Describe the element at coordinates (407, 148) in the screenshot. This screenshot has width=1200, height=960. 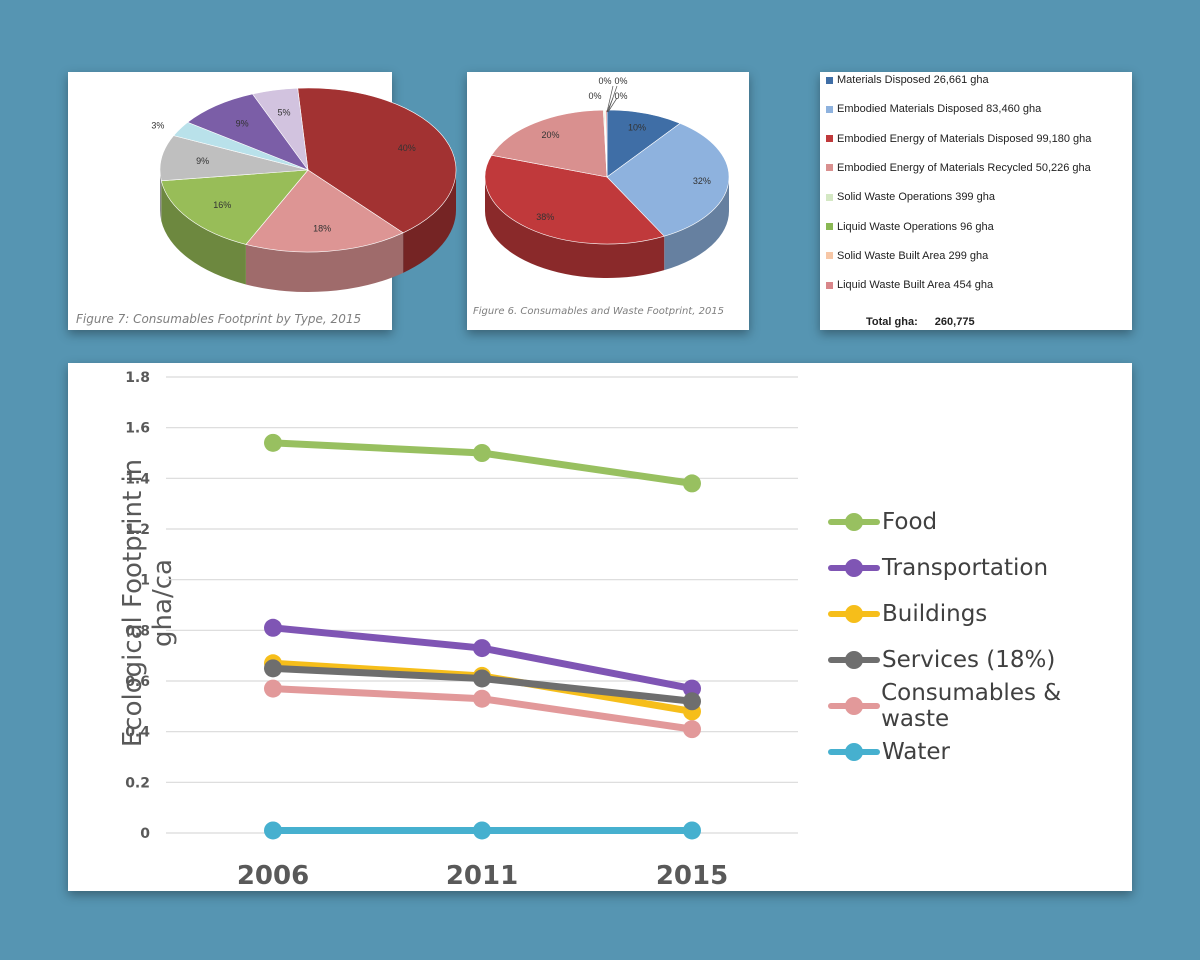
I see `pie1-label-0: 40%` at that location.